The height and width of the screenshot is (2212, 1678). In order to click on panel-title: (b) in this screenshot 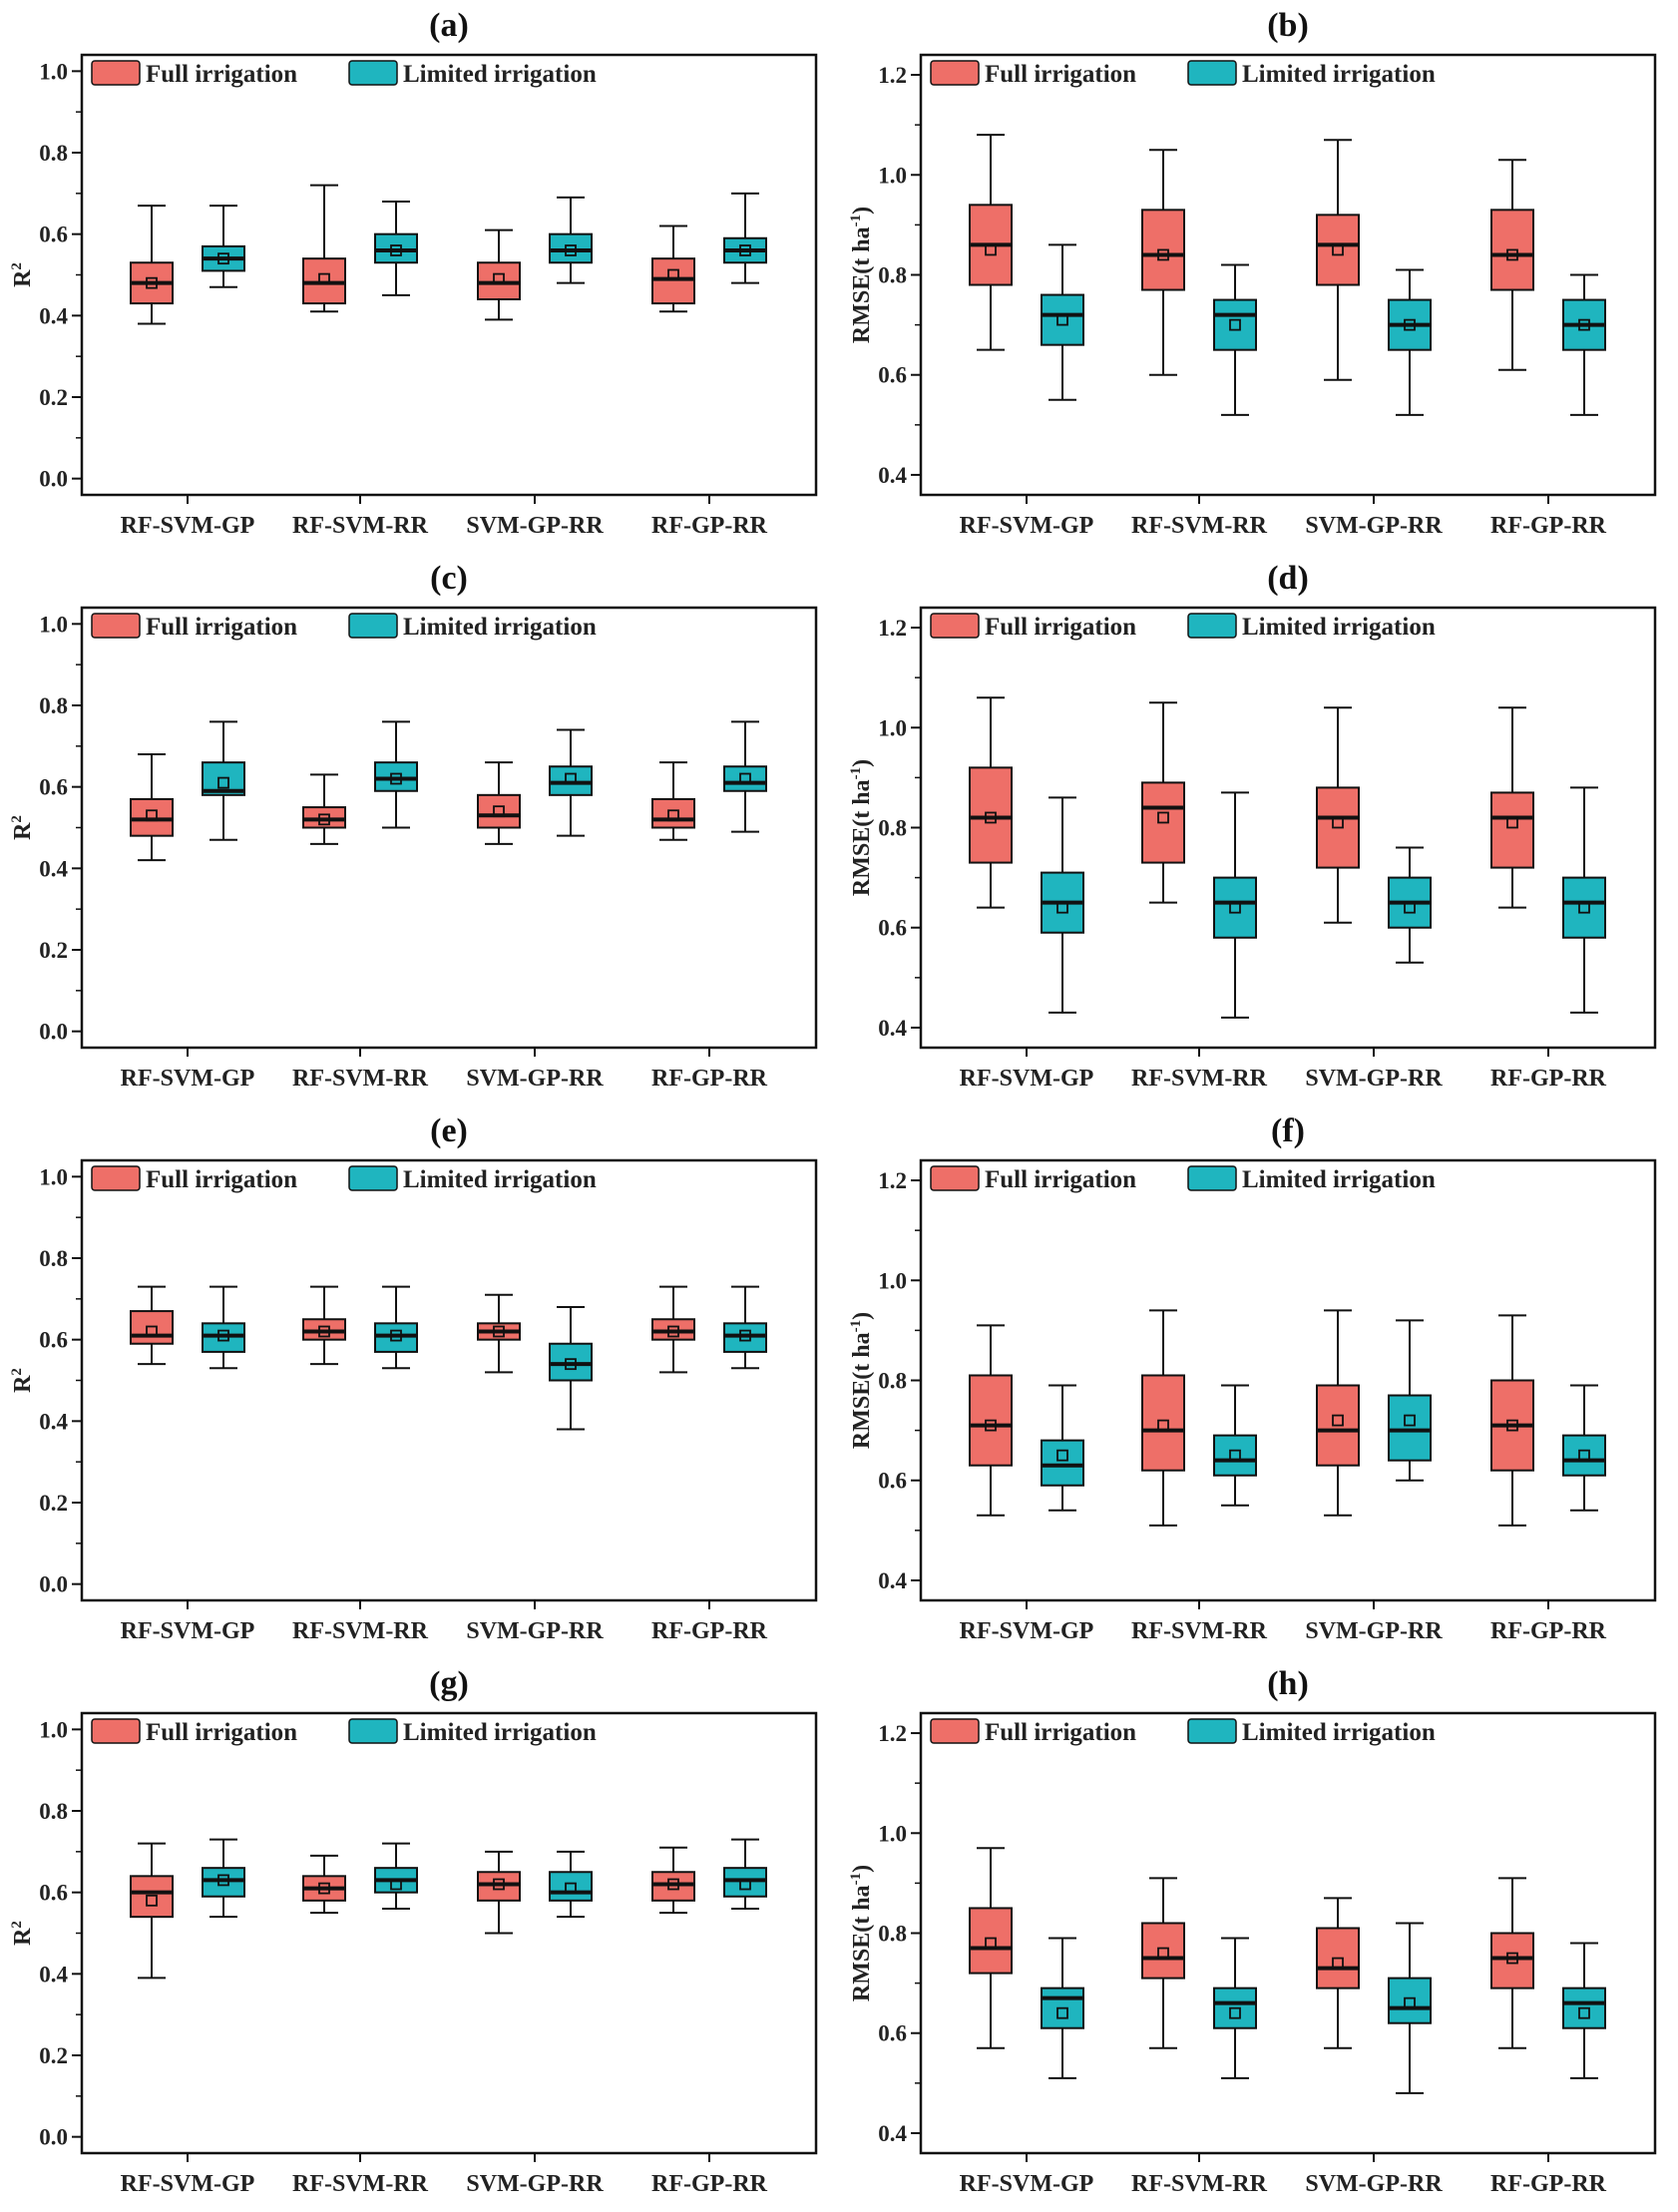, I will do `click(1288, 25)`.